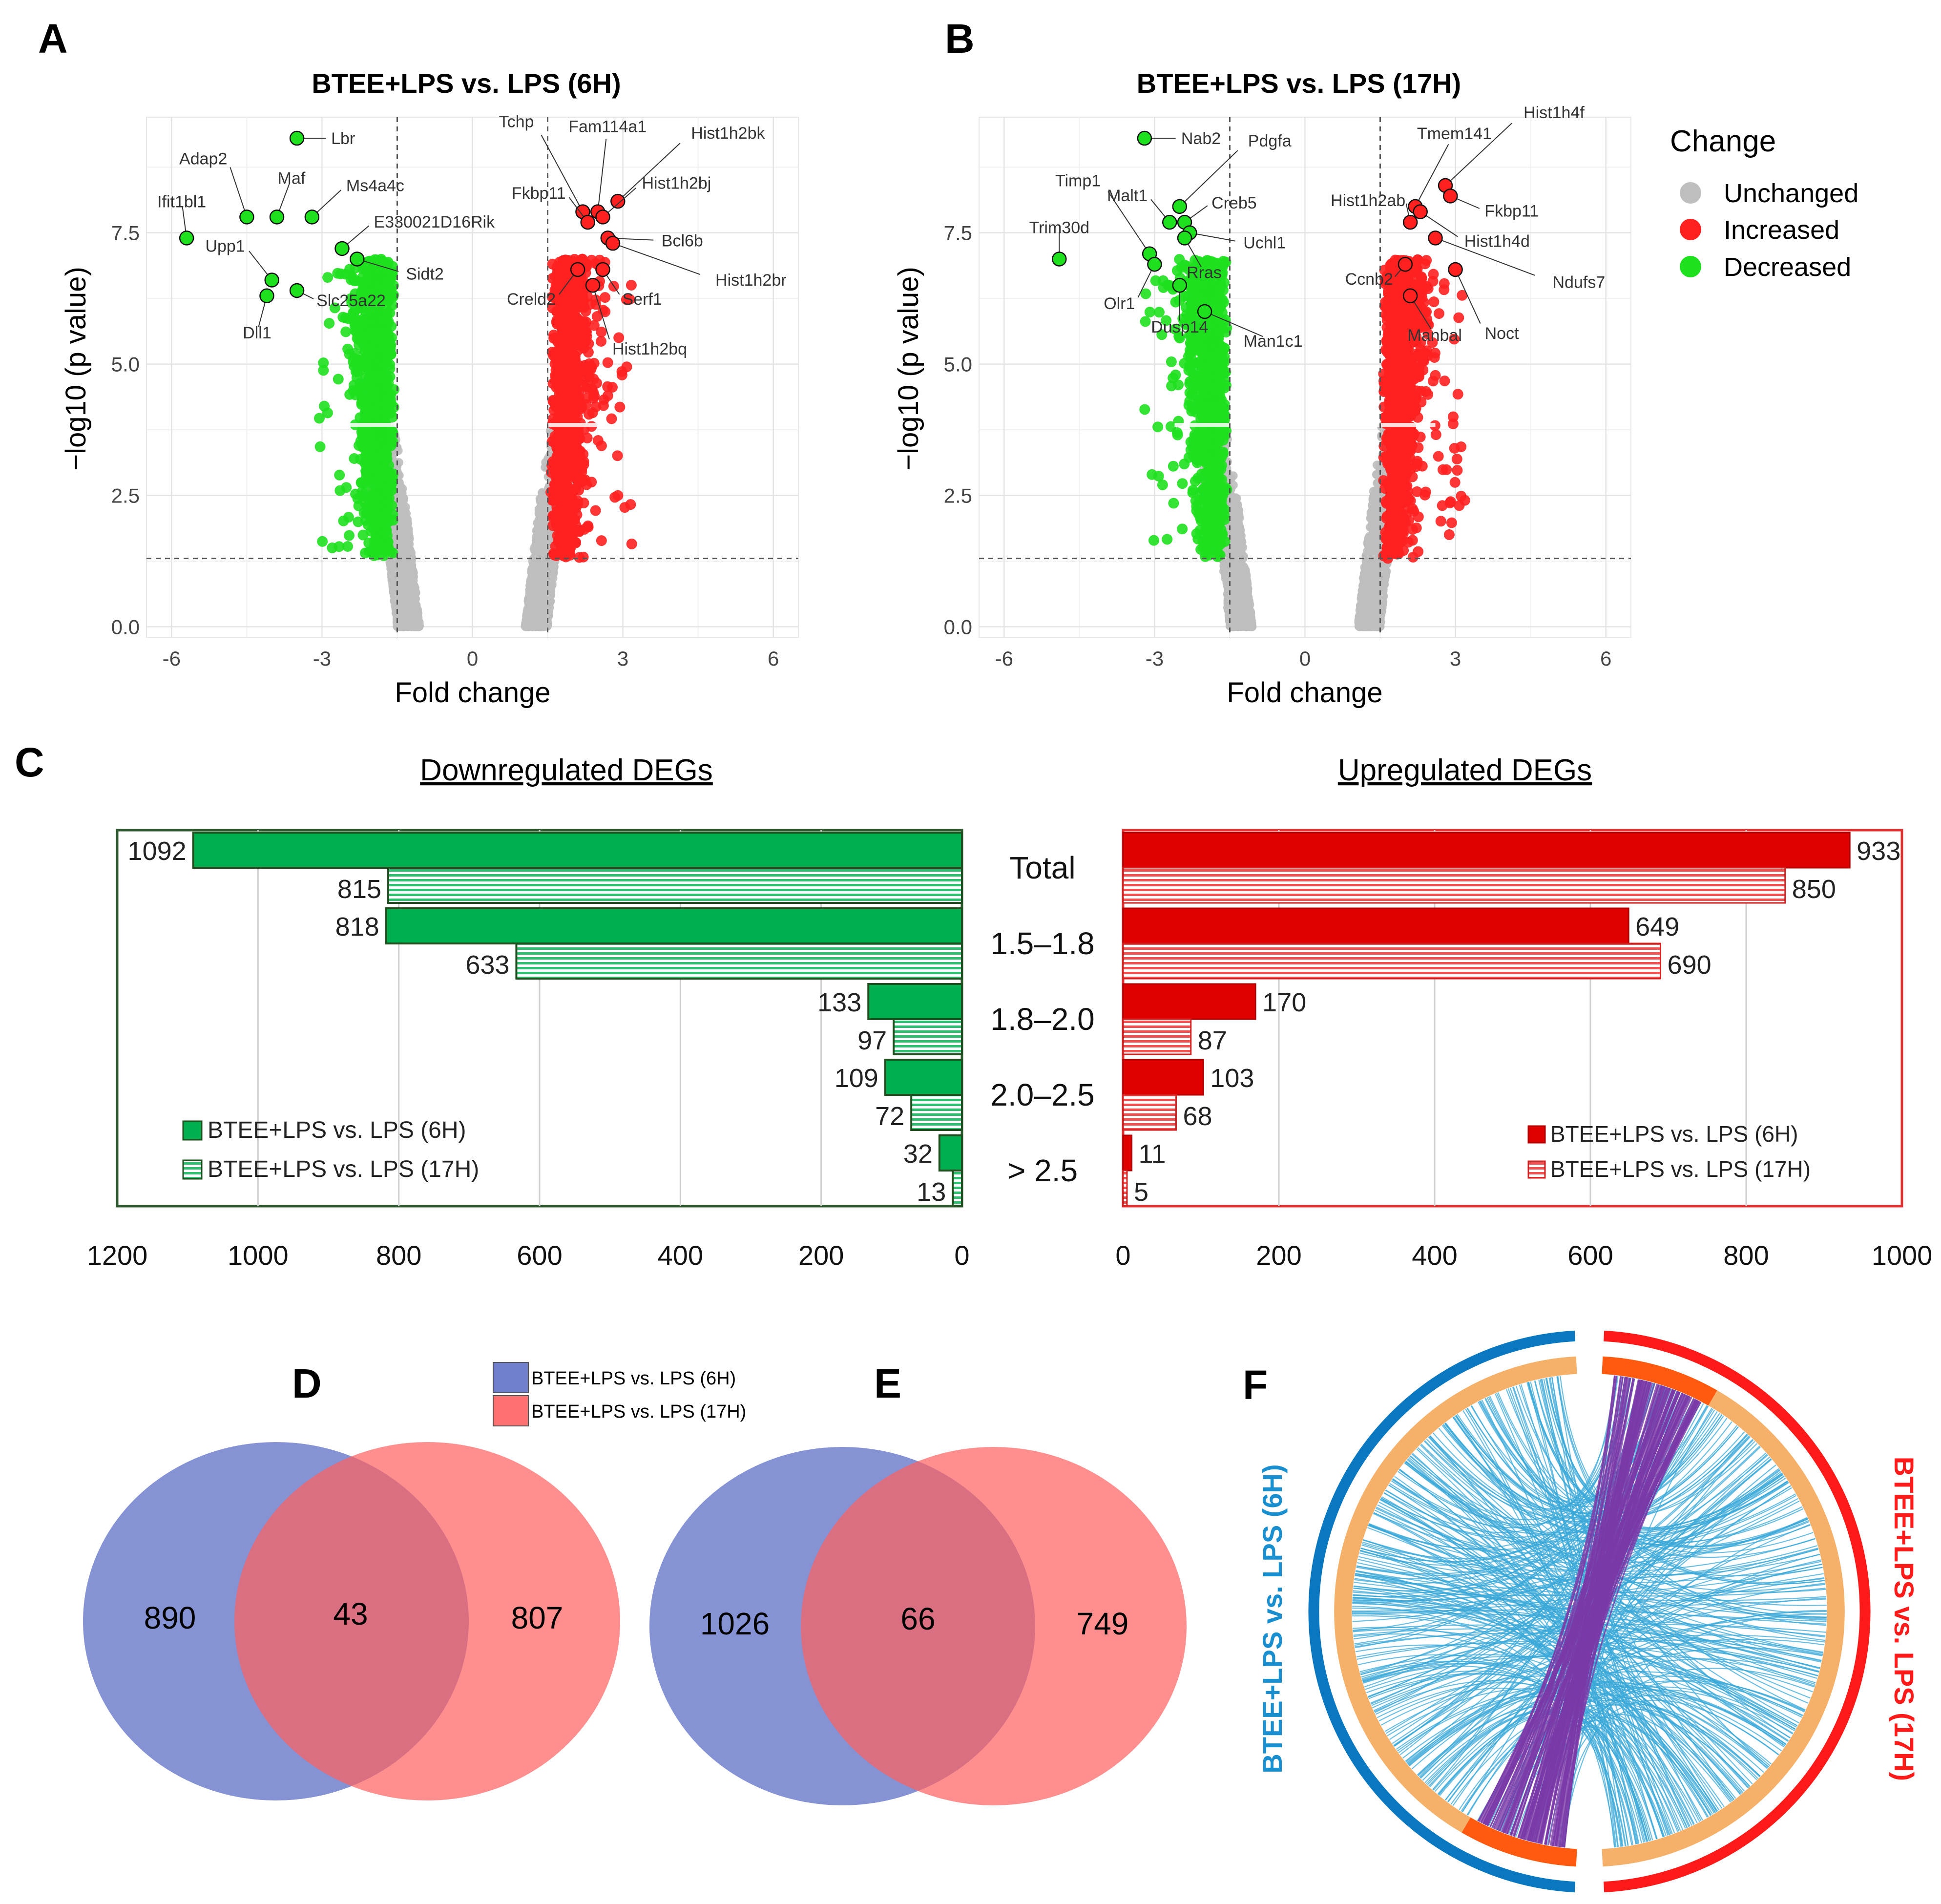 This screenshot has width=1941, height=1904. I want to click on panel-letter-e: E, so click(888, 1383).